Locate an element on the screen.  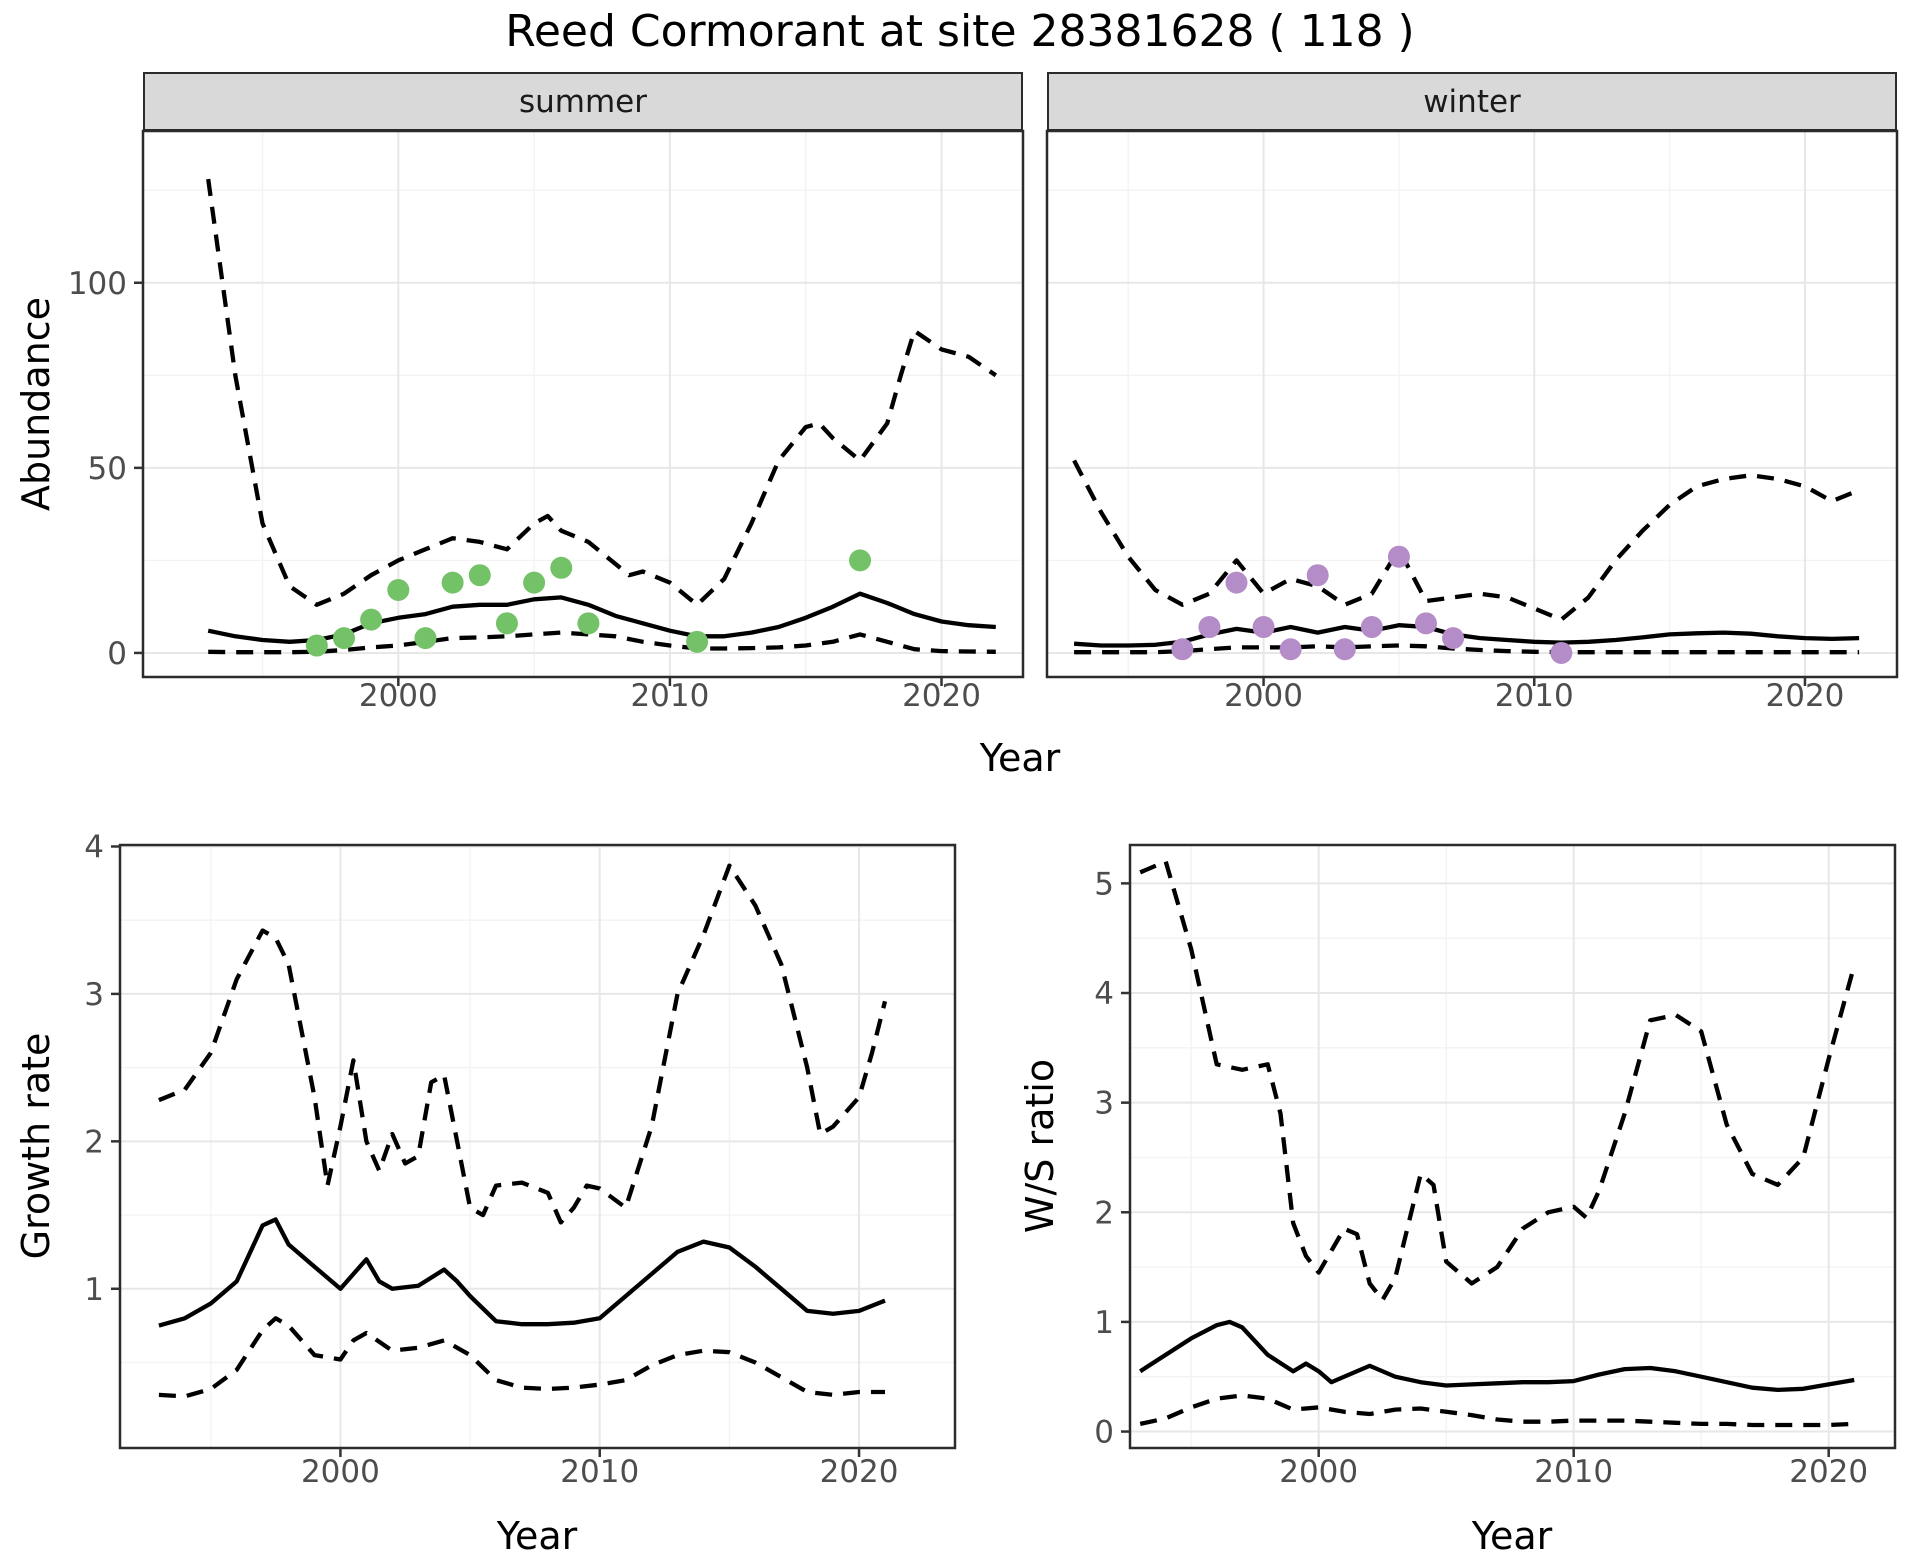
abundance_summer-lower_ci-line is located at coordinates (602, 642).